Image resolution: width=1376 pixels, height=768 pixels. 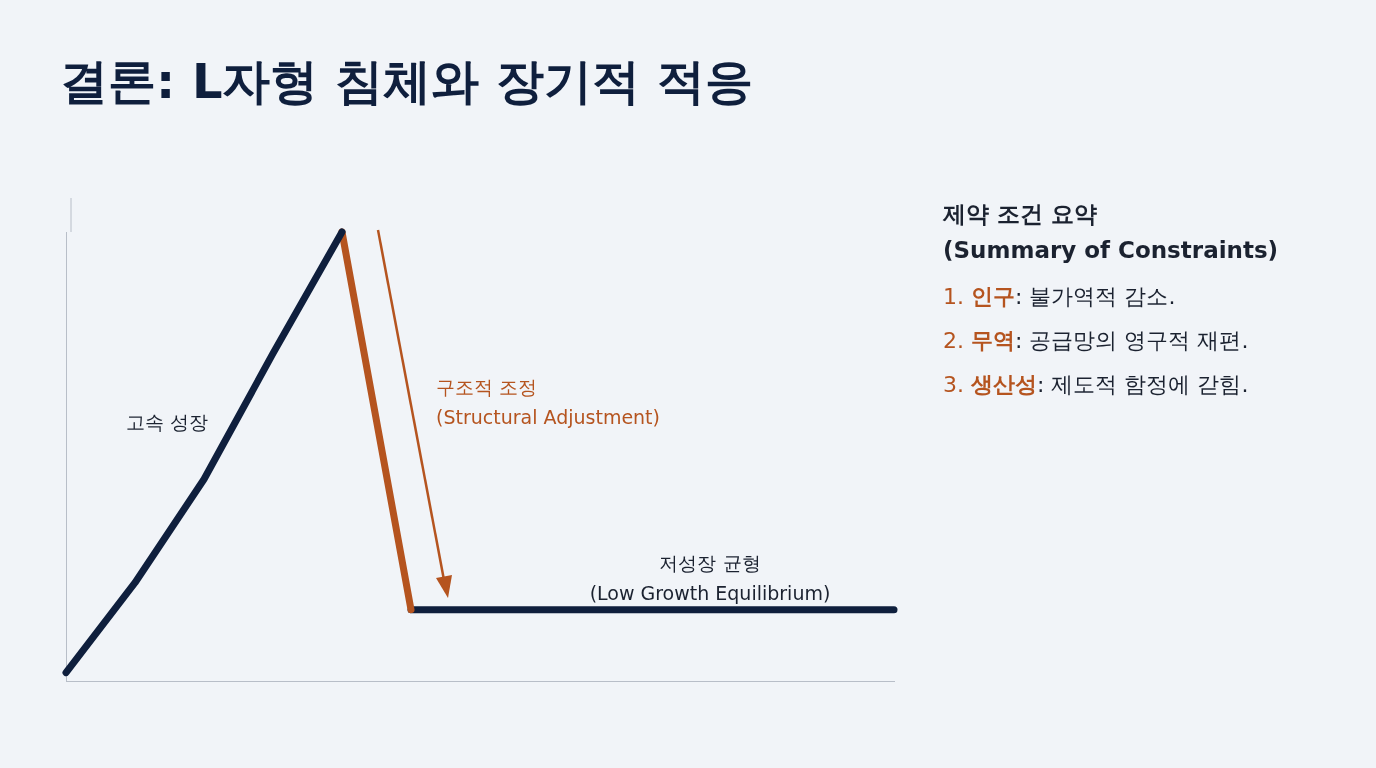 What do you see at coordinates (1111, 232) in the screenshot?
I see `text: 제약 조건 요약 (Summary of Constraints)` at bounding box center [1111, 232].